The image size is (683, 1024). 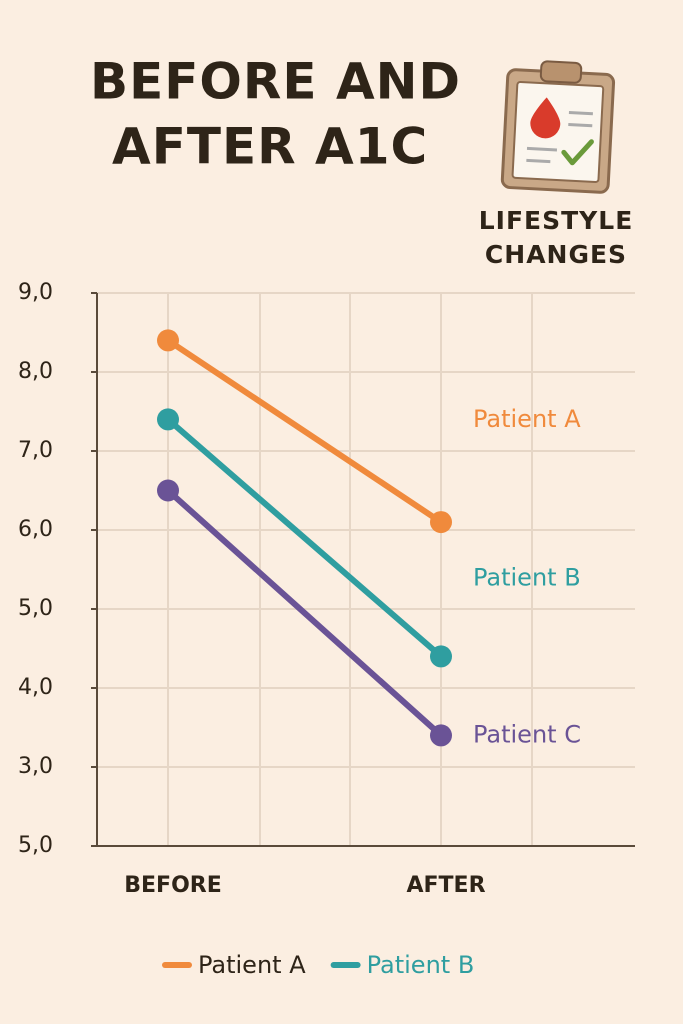 What do you see at coordinates (527, 419) in the screenshot?
I see `series-label: Patient A` at bounding box center [527, 419].